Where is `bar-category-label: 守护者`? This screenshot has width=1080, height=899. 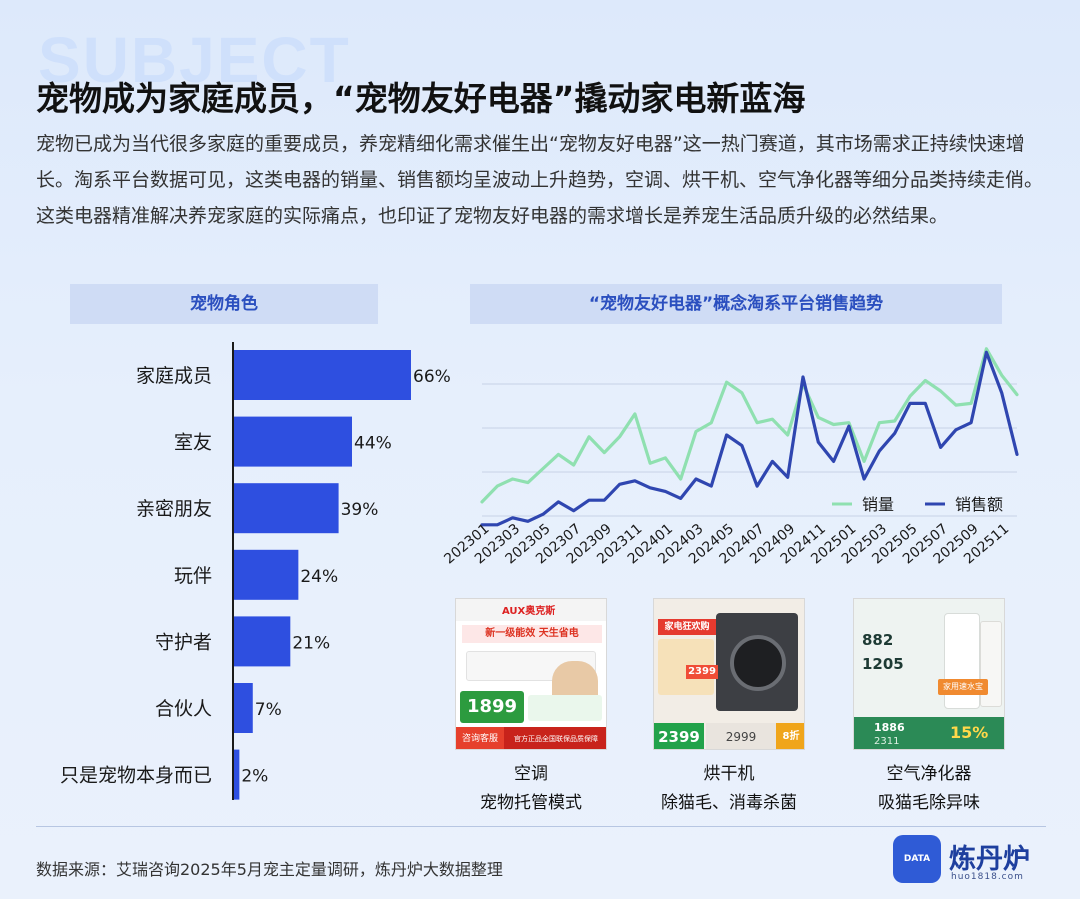
bar-category-label: 守护者 is located at coordinates (183, 642).